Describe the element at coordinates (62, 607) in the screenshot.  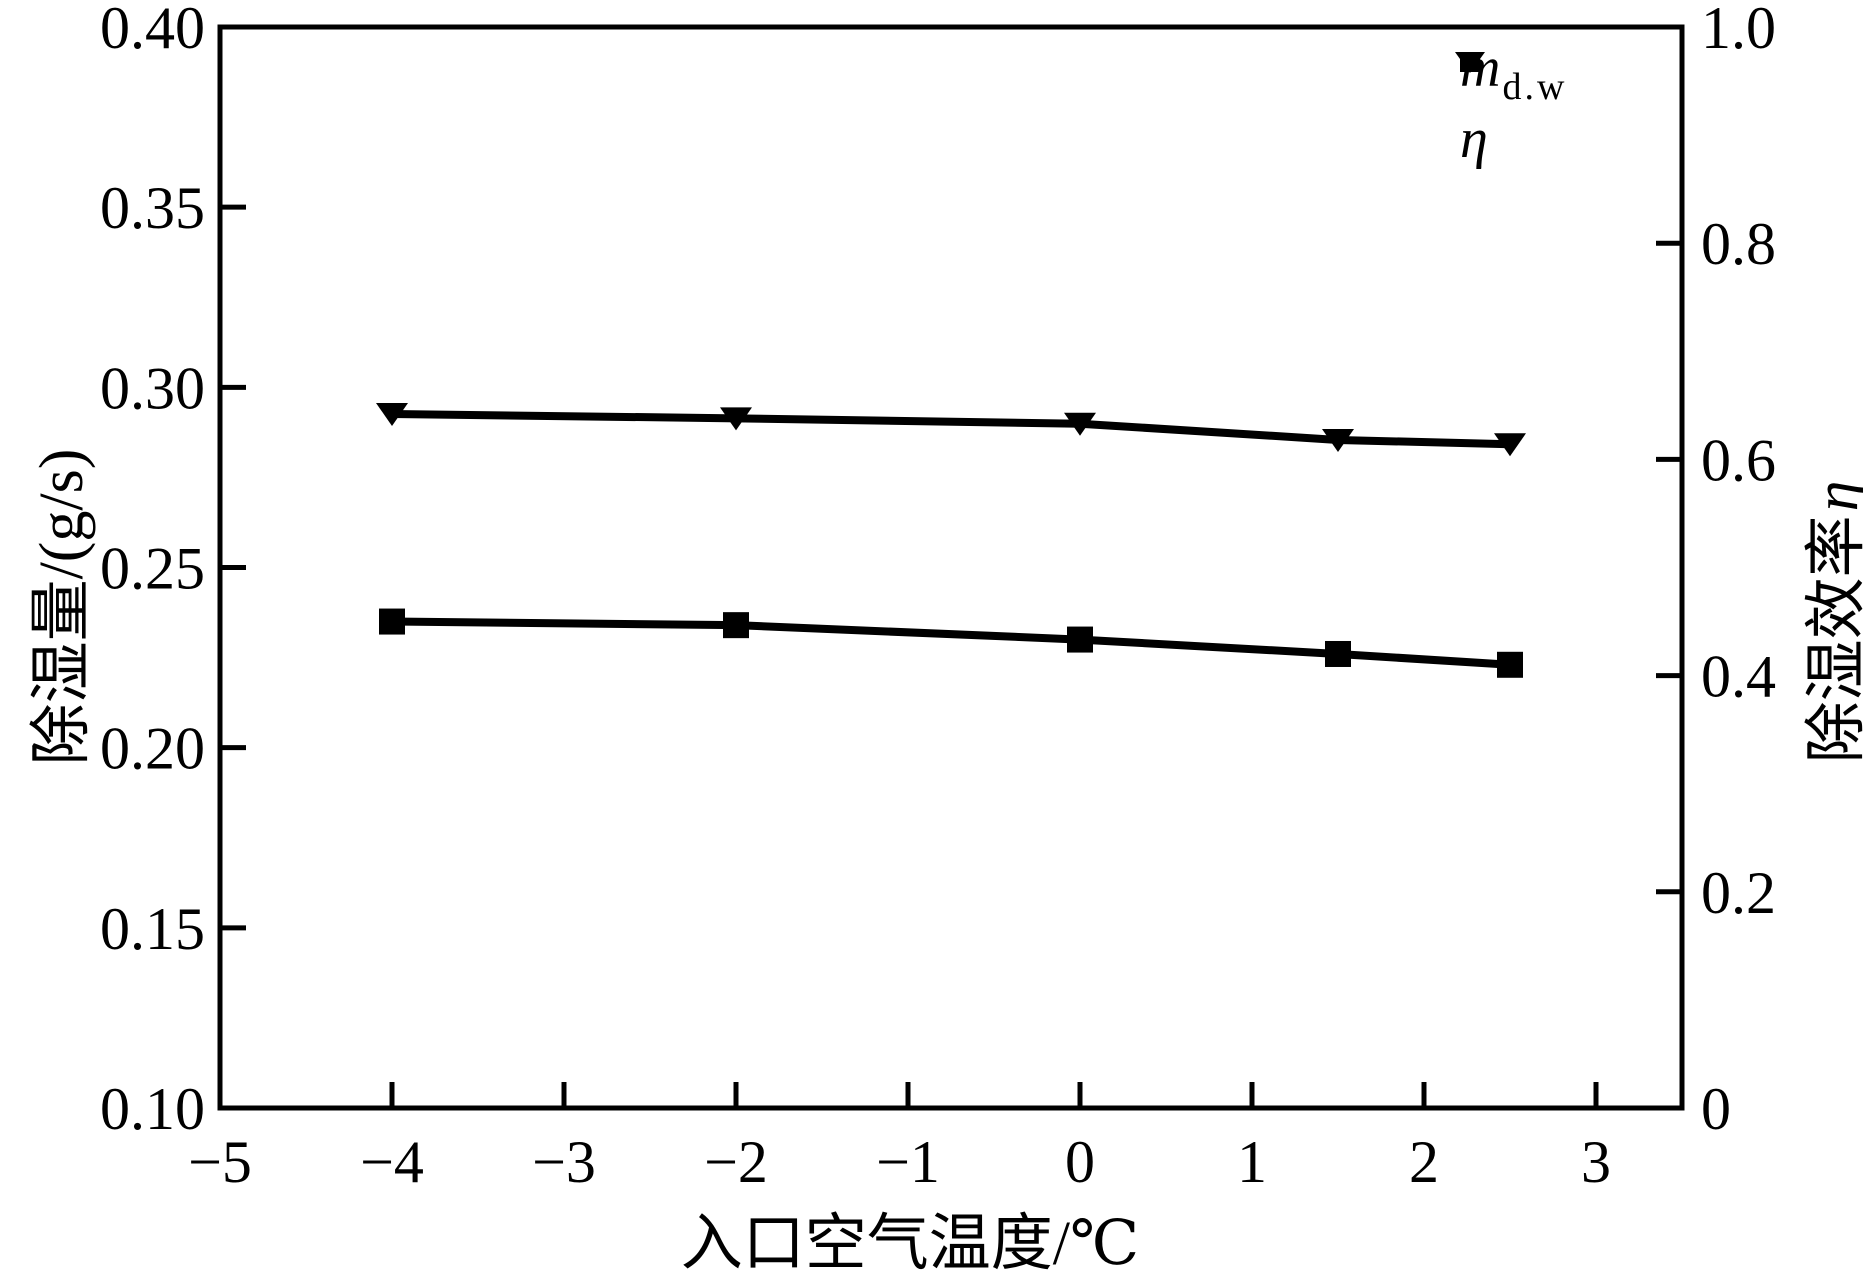
I see `left-axis-title: 除湿量/(g/s)` at that location.